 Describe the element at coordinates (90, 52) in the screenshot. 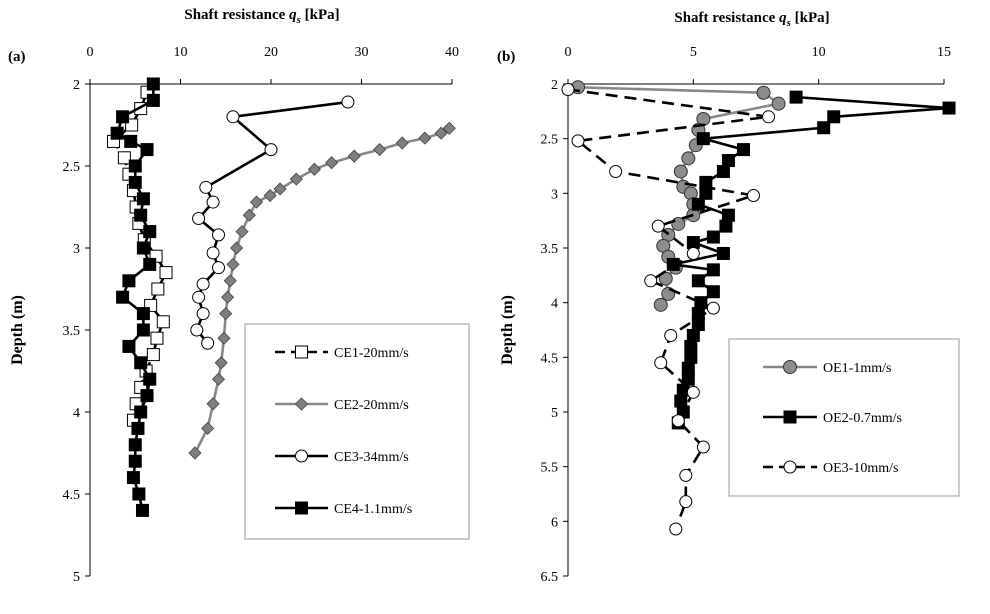

I see `x-tick-label: 0` at that location.